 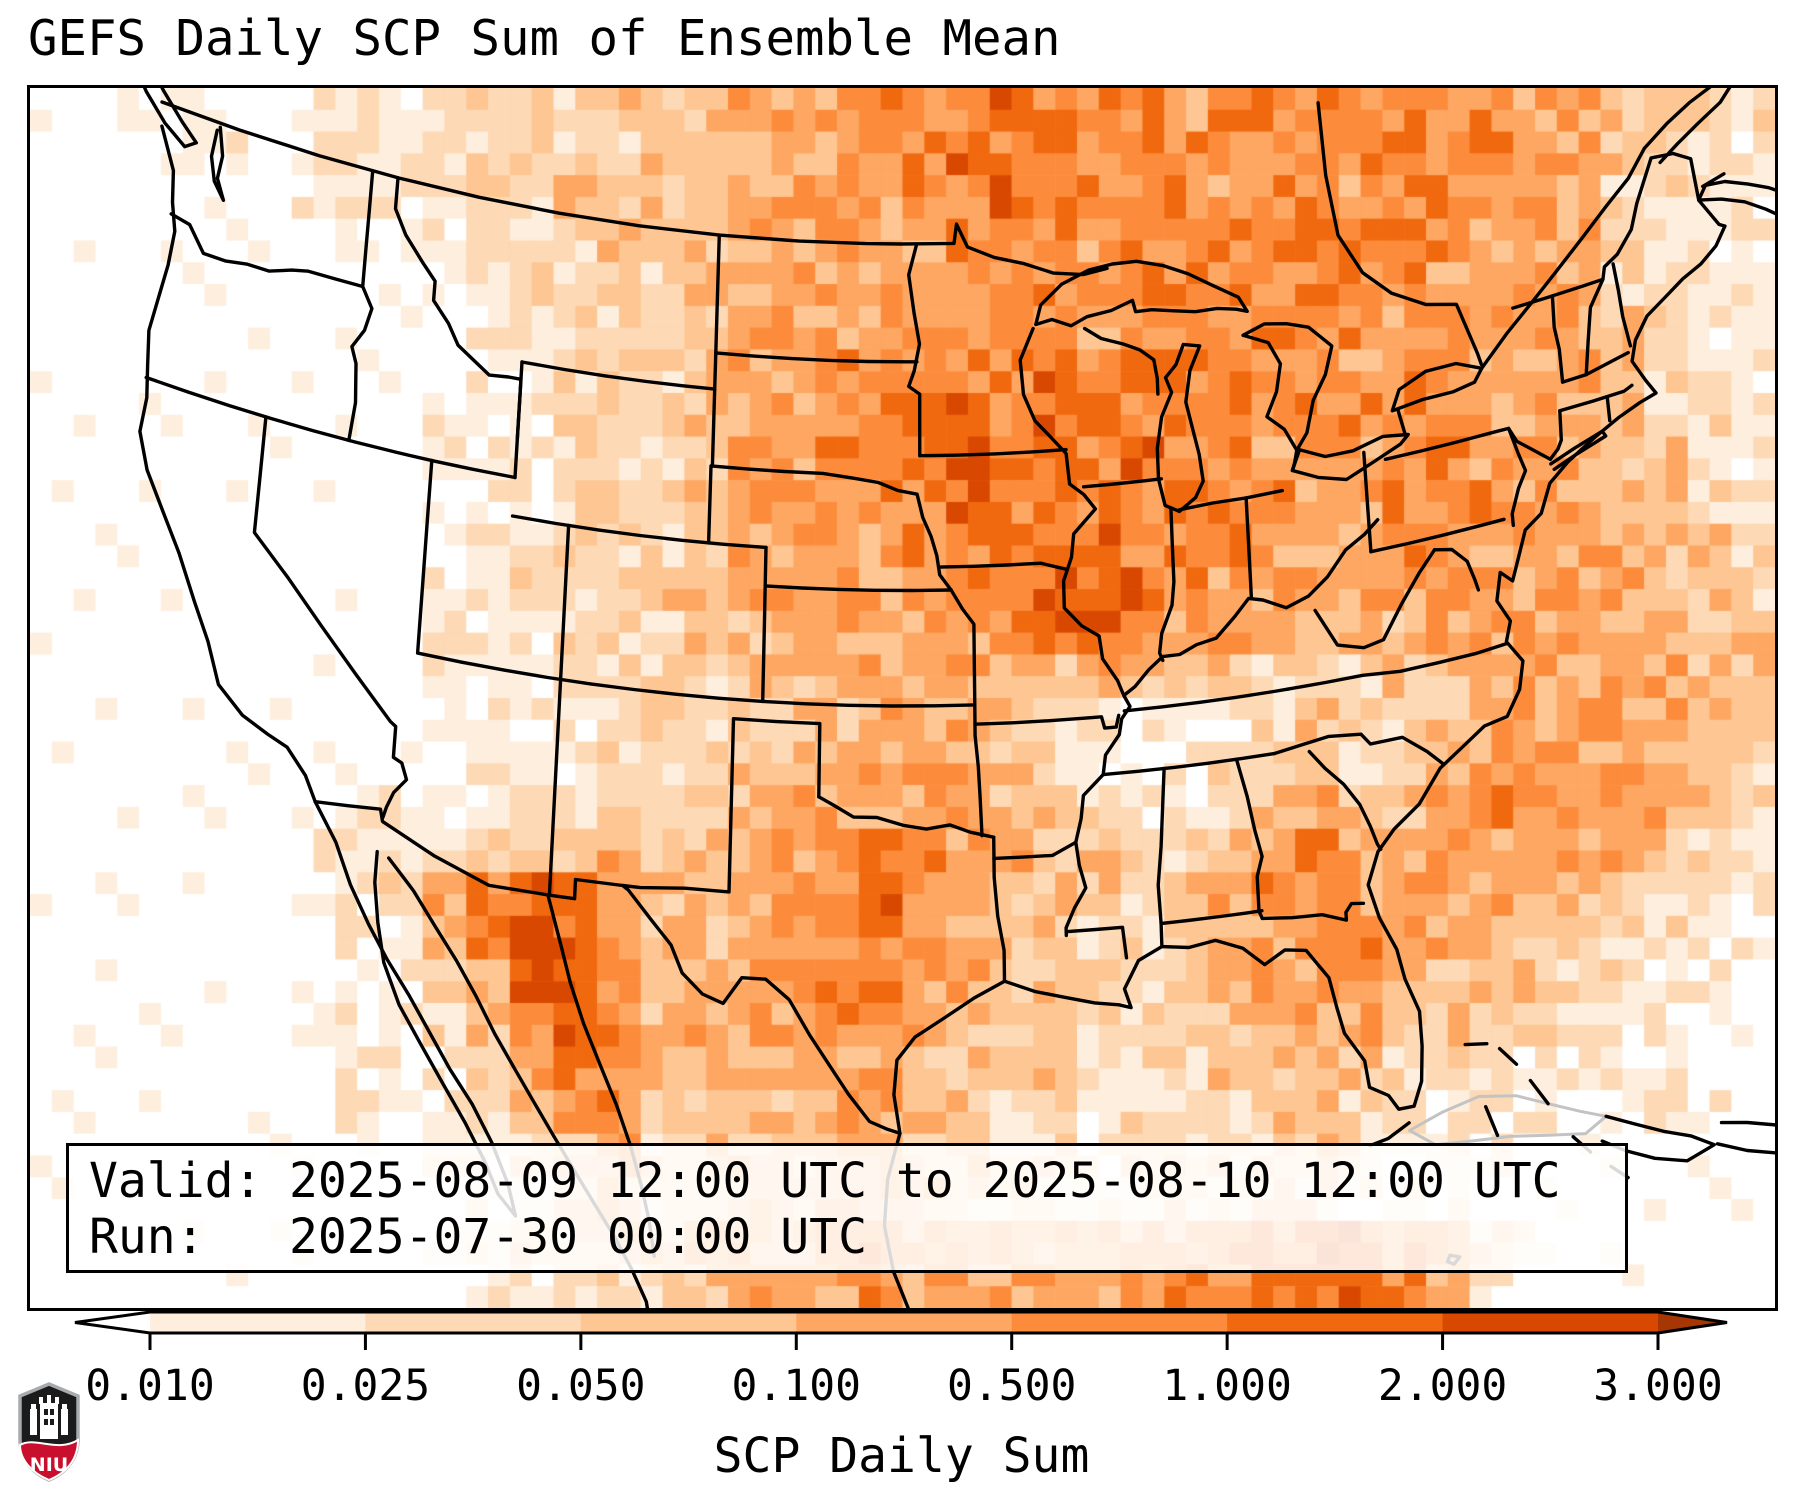 What do you see at coordinates (424, 556) in the screenshot?
I see `border-nv-ut` at bounding box center [424, 556].